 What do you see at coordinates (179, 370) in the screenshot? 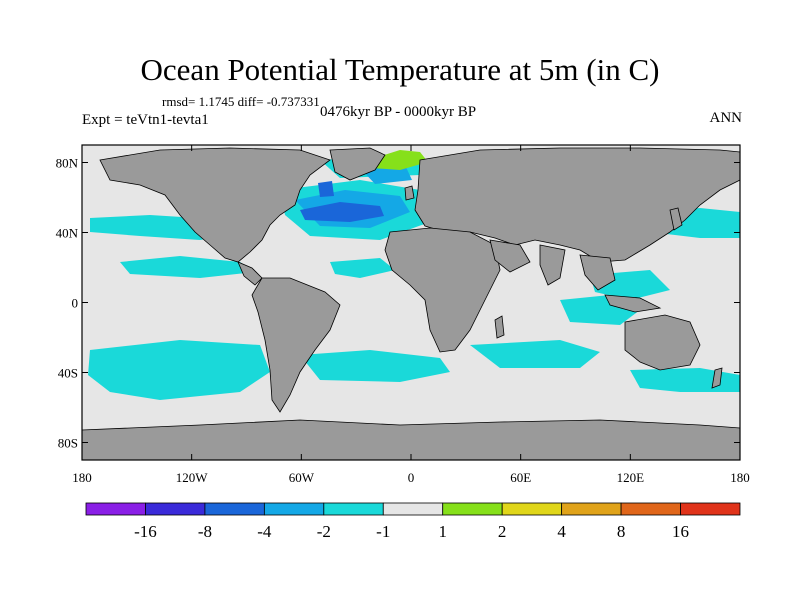
I see `anomaly-south-pacific` at bounding box center [179, 370].